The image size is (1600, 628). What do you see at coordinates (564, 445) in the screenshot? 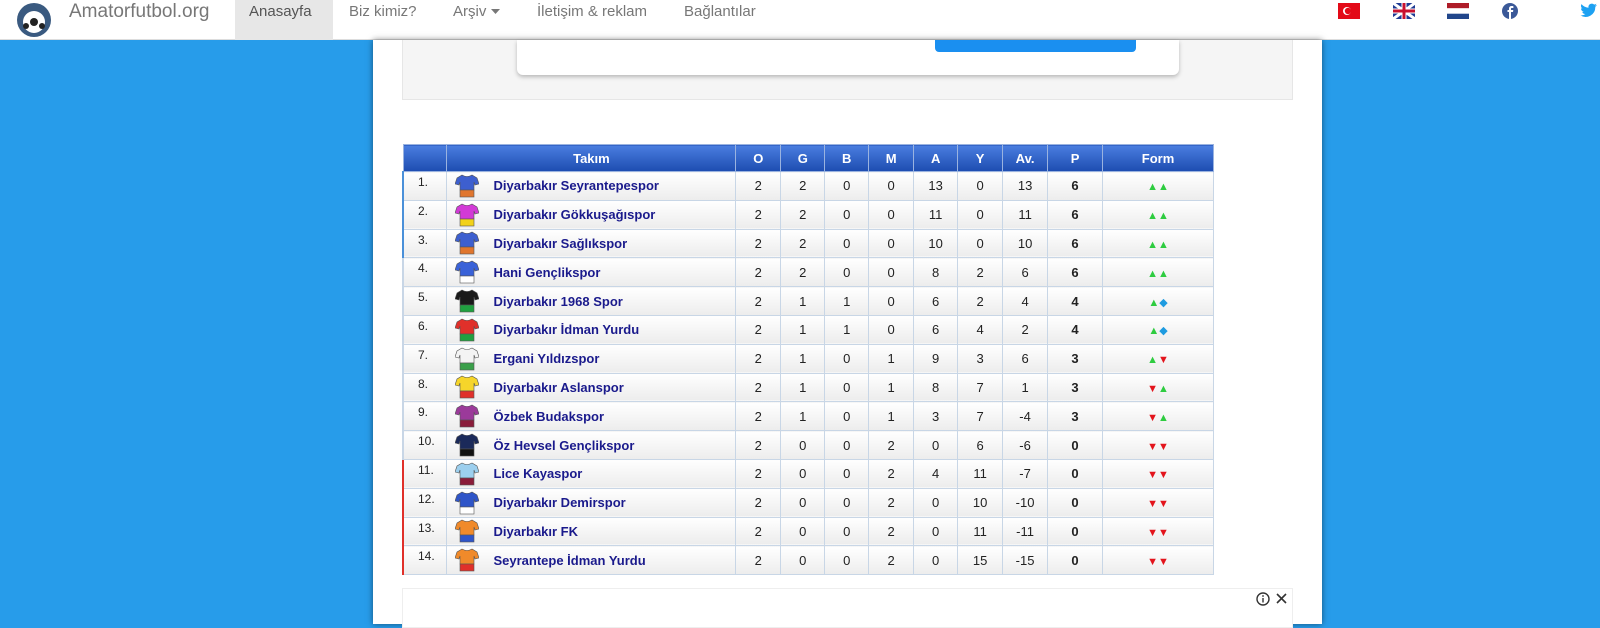
I see `team-link: Öz Hevsel Gençlikspor` at bounding box center [564, 445].